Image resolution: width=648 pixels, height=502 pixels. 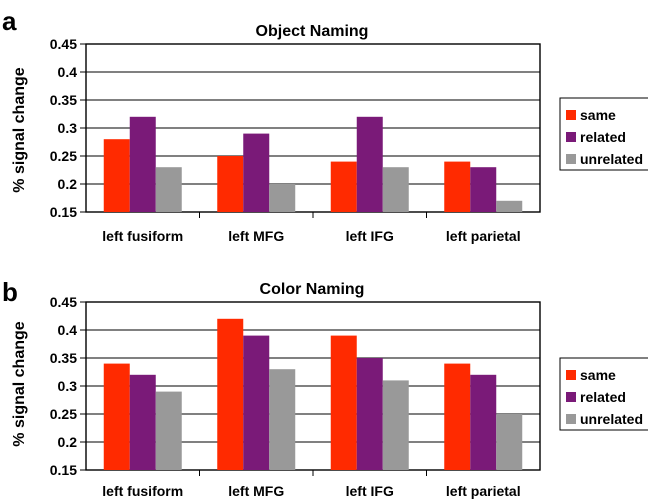 What do you see at coordinates (19, 383) in the screenshot?
I see `y-axis-label-b: % signal change` at bounding box center [19, 383].